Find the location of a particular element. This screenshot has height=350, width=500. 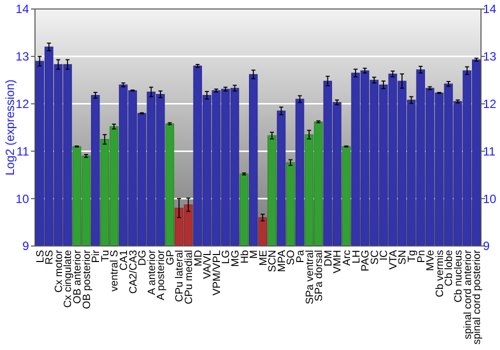

y-axis-title: Log2 (expression) is located at coordinates (10, 127).